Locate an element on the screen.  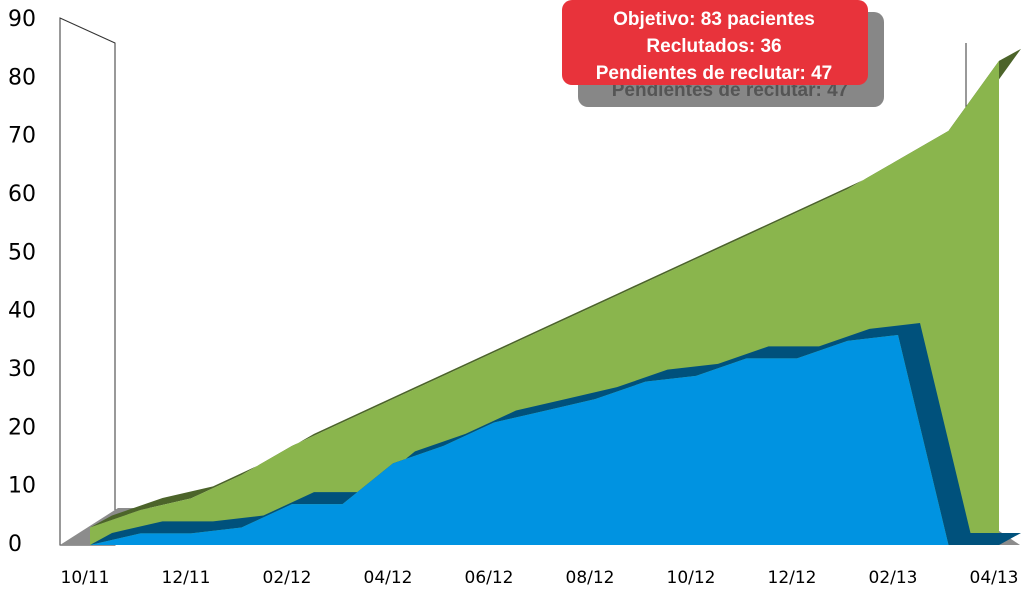
x-tick-label: 04/13 is located at coordinates (994, 578).